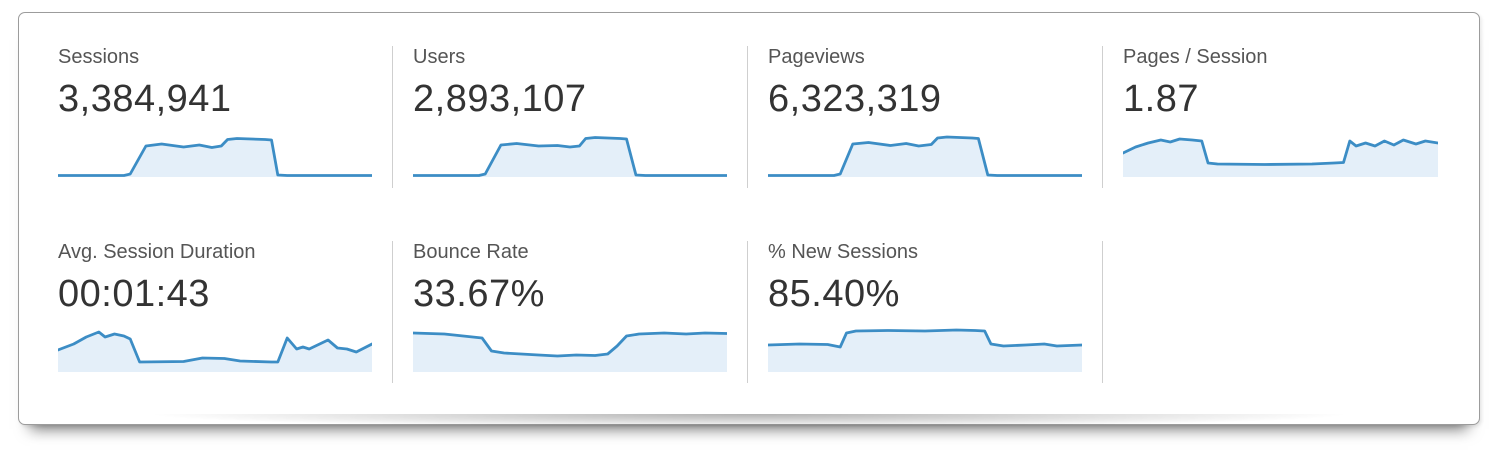  I want to click on metric-label: Pages / Session, so click(1195, 57).